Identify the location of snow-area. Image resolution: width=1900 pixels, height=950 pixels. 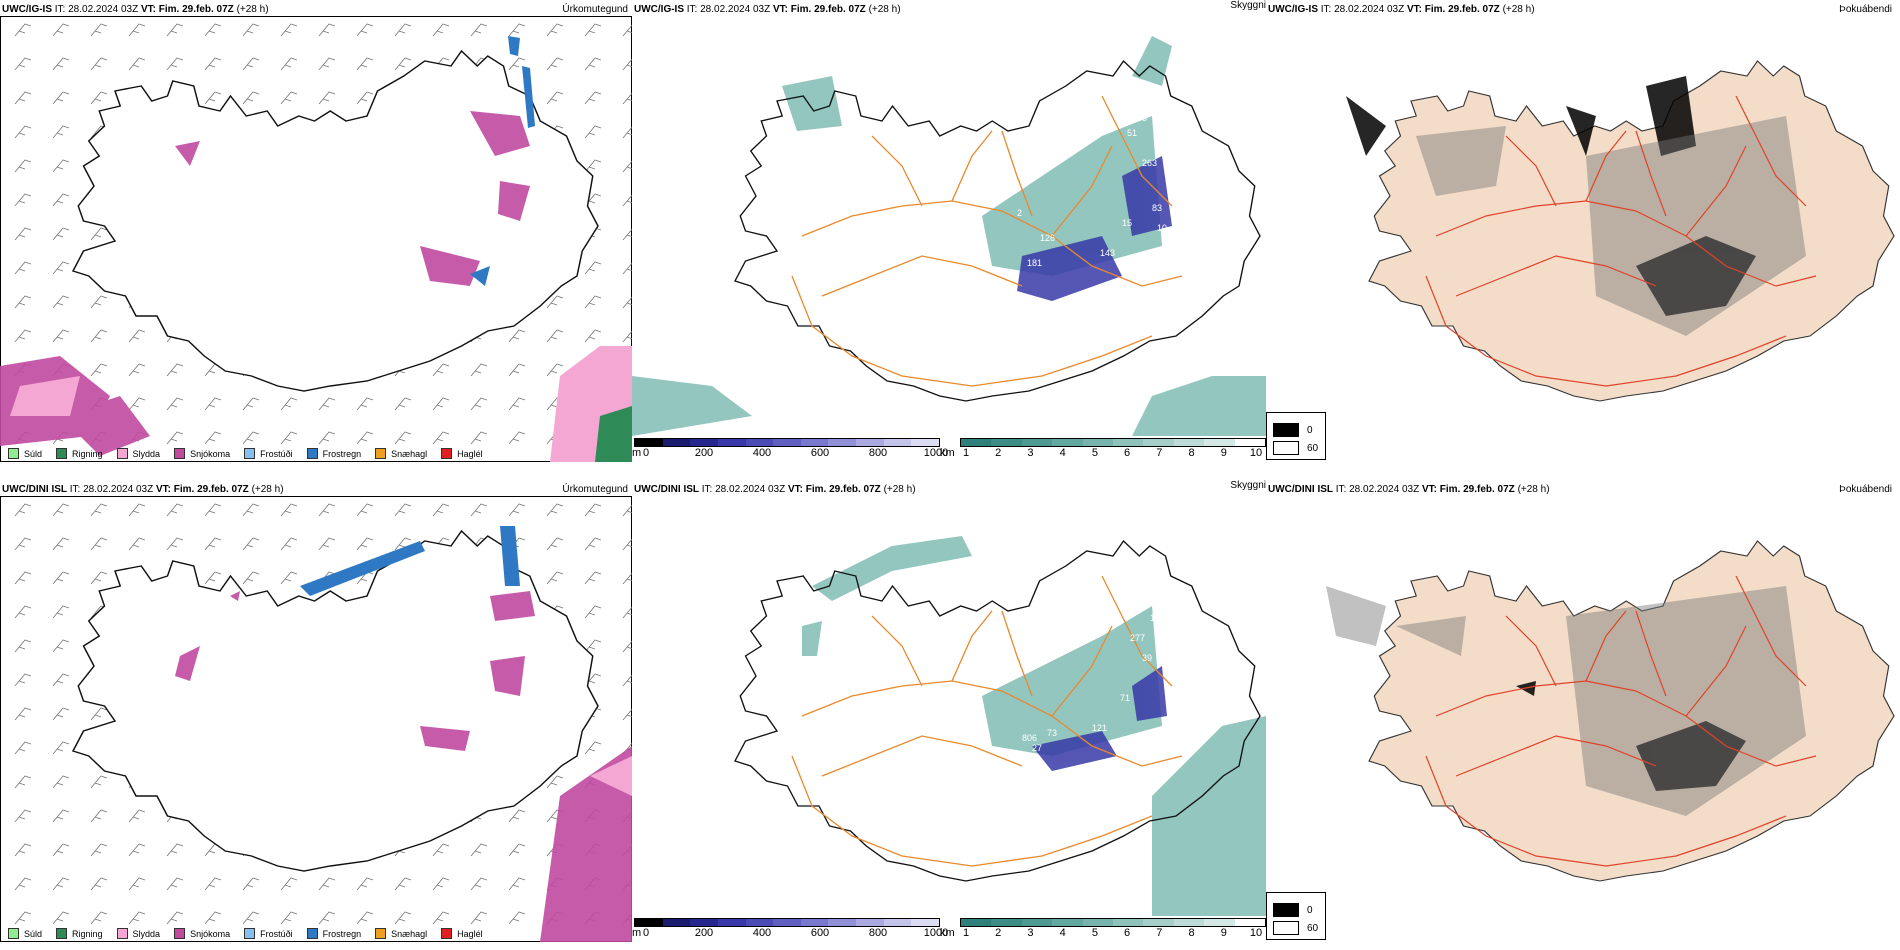
(403, 766).